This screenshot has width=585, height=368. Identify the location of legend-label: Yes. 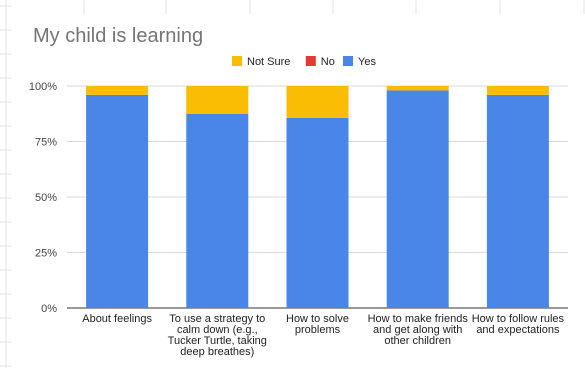
(367, 62).